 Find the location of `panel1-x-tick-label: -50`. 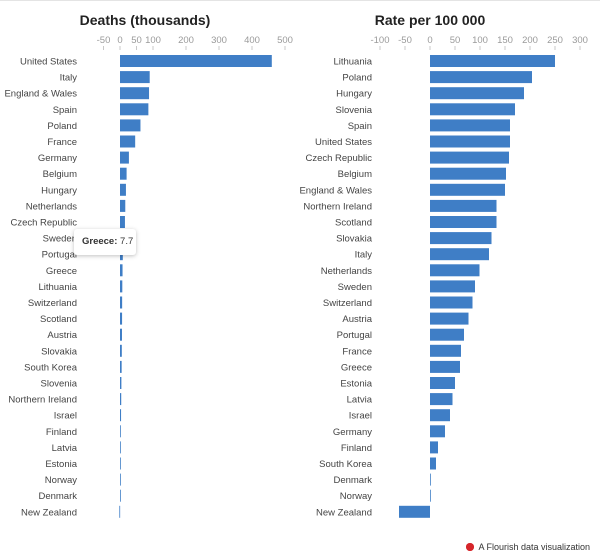

panel1-x-tick-label: -50 is located at coordinates (104, 40).